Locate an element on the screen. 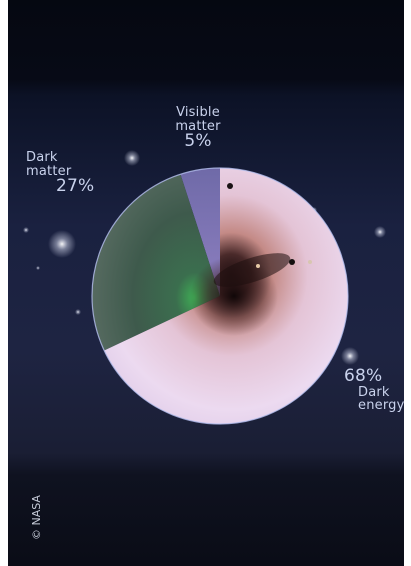 The image size is (411, 566). image-credit: © NASA is located at coordinates (36, 517).